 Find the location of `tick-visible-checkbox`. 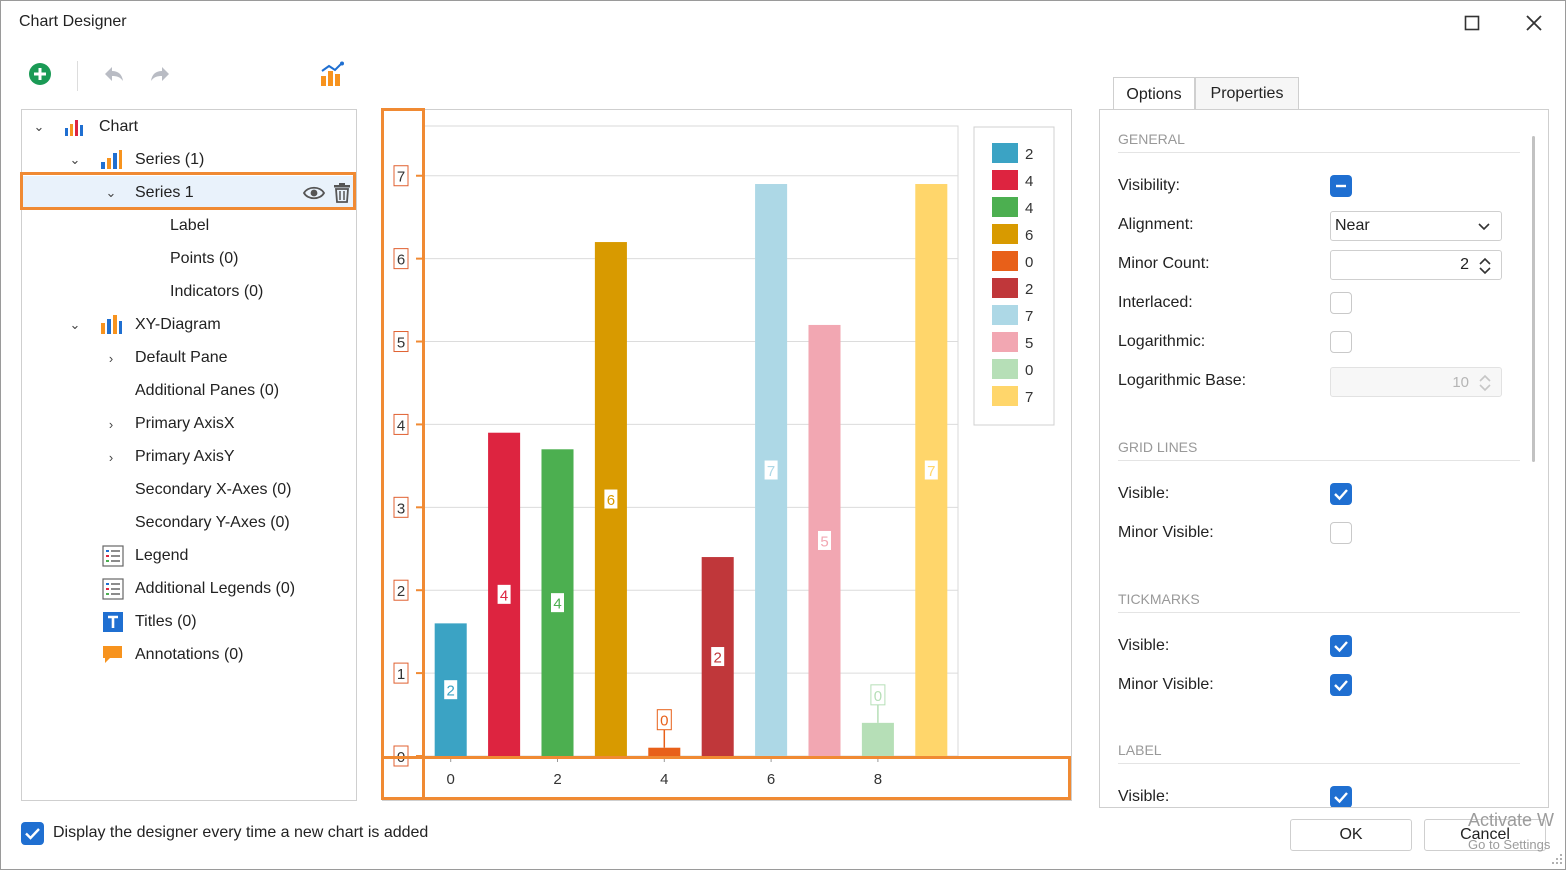

tick-visible-checkbox is located at coordinates (1341, 646).